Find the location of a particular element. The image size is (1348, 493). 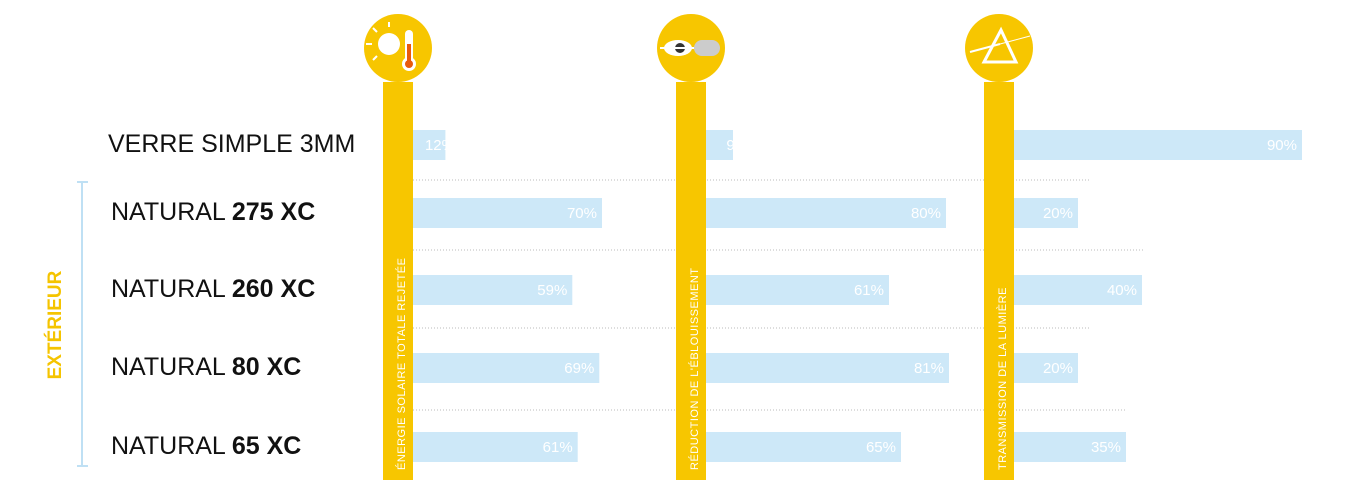

value-label: 59% is located at coordinates (552, 290).